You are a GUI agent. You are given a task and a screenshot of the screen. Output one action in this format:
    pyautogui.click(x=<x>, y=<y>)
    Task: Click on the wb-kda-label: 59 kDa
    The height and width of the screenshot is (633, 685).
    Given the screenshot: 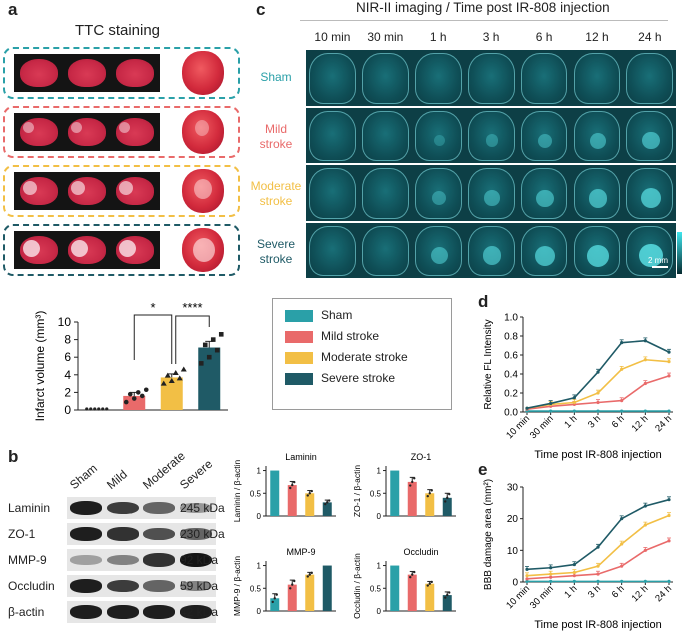 What is the action you would take?
    pyautogui.click(x=199, y=586)
    